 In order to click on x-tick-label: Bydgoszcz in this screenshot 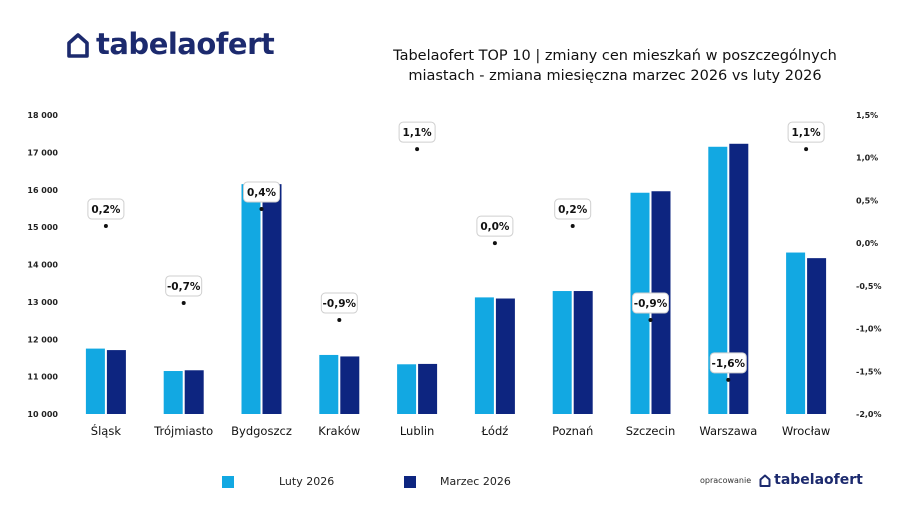, I will do `click(261, 431)`.